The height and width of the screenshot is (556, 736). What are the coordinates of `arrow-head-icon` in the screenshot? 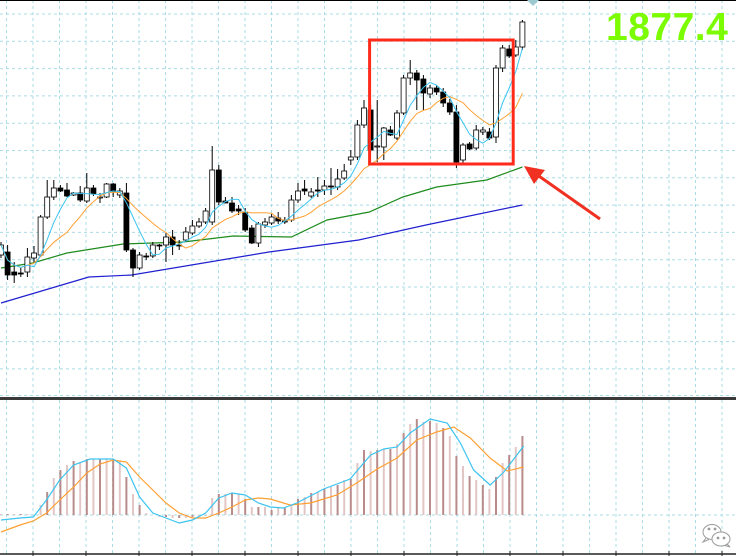 It's located at (534, 175).